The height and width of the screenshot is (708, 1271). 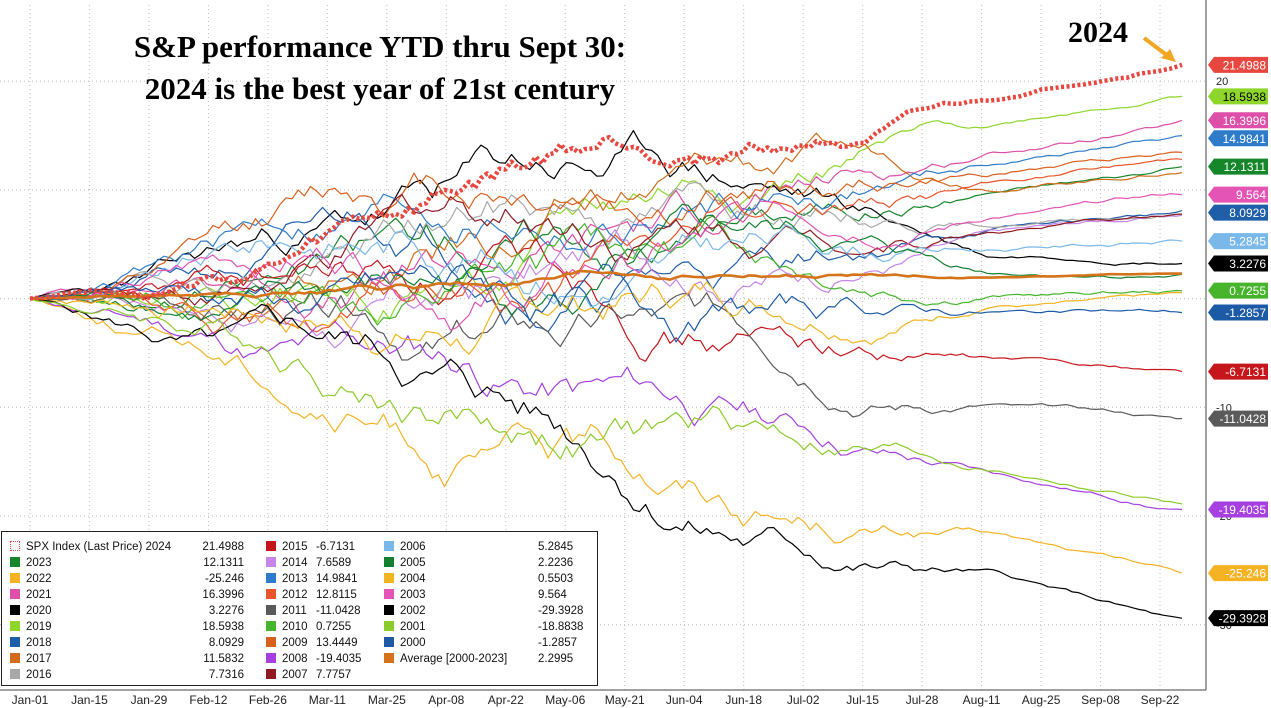 What do you see at coordinates (223, 659) in the screenshot?
I see `legend-value: 11.5832` at bounding box center [223, 659].